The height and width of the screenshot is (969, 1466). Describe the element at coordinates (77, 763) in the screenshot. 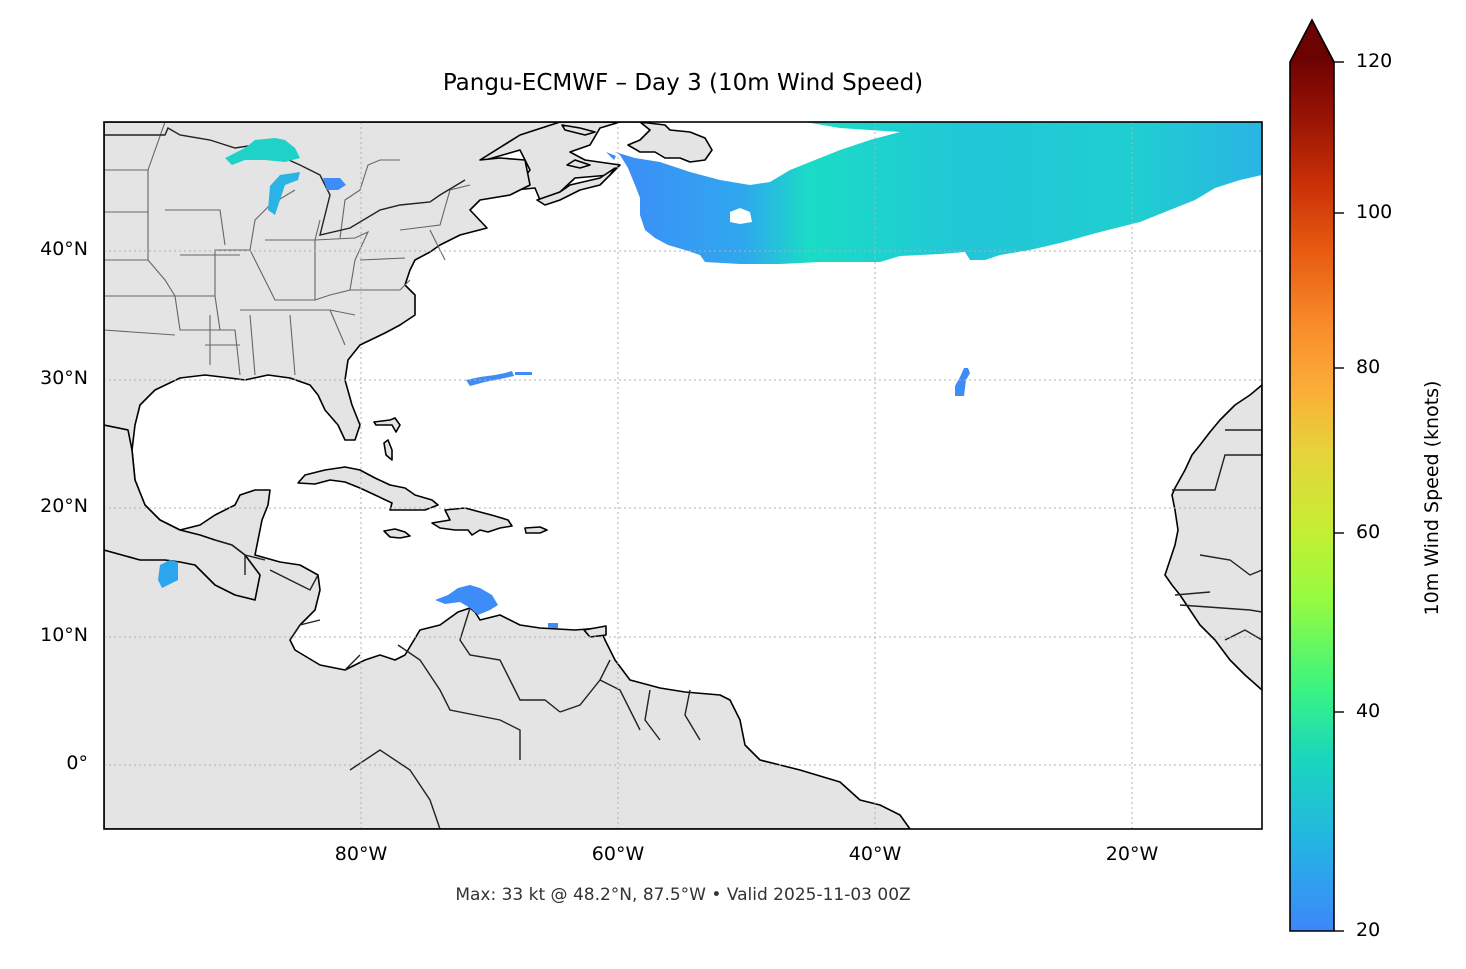

I see `y-tick-label: 0°` at that location.